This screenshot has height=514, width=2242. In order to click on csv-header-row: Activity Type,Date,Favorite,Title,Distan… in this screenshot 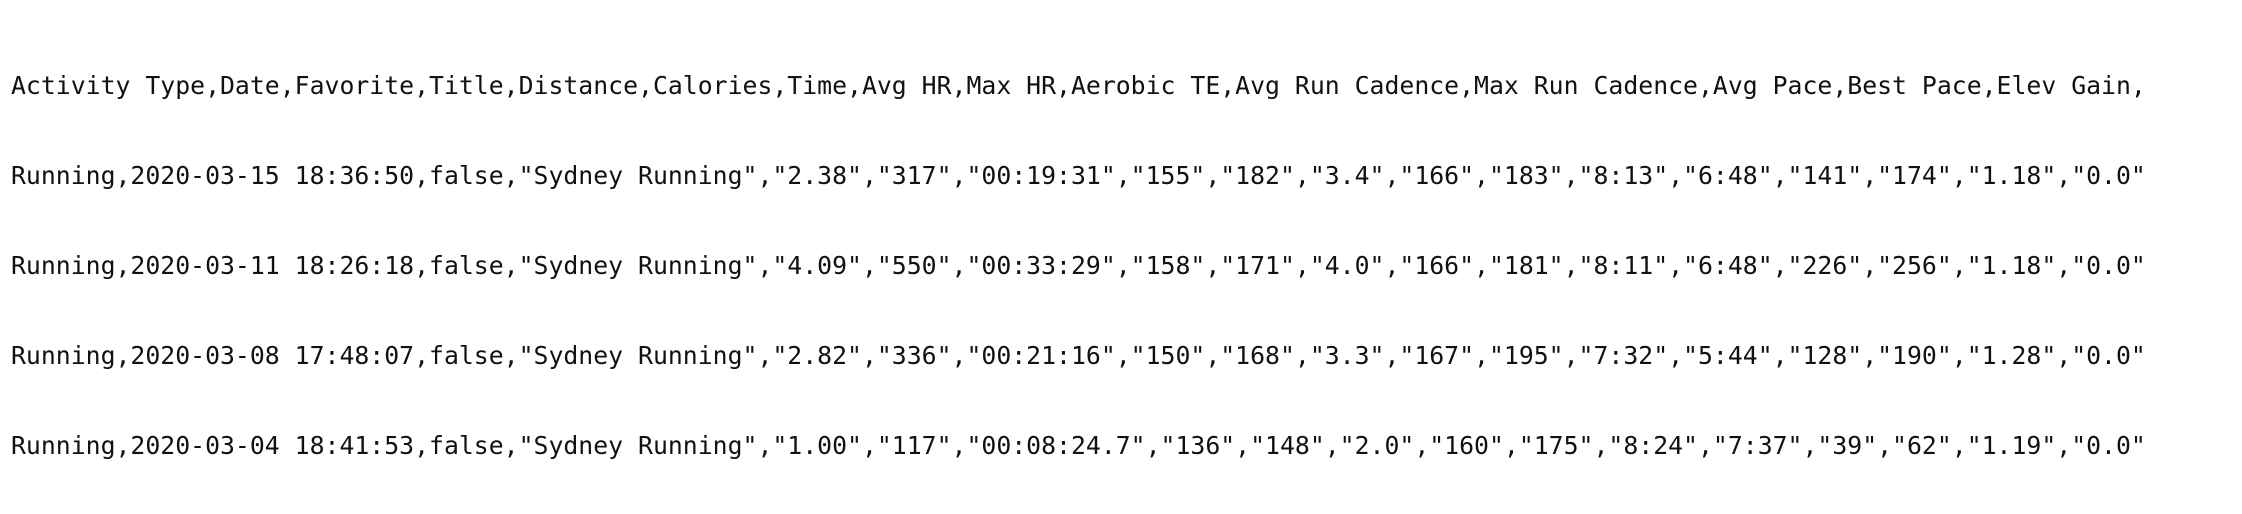, I will do `click(1078, 85)`.